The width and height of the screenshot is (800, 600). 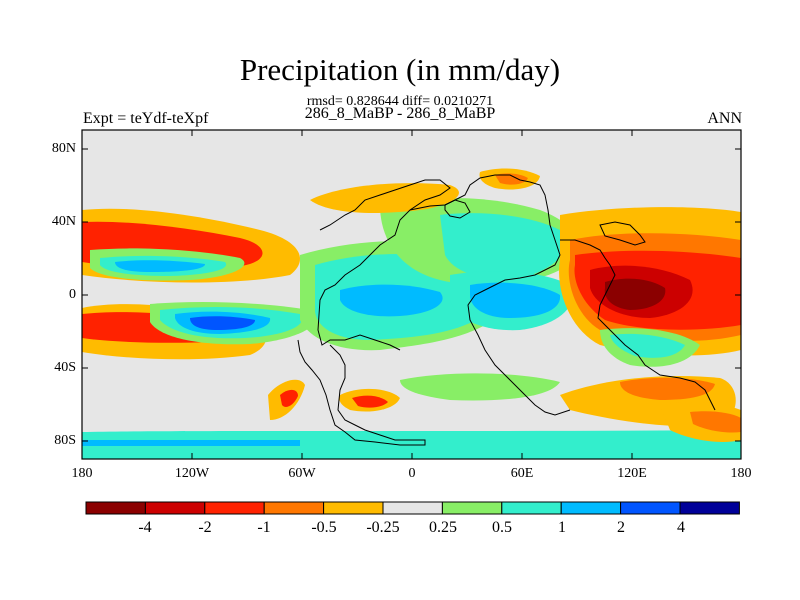 I want to click on lat-label-40s: 40S, so click(x=65, y=367).